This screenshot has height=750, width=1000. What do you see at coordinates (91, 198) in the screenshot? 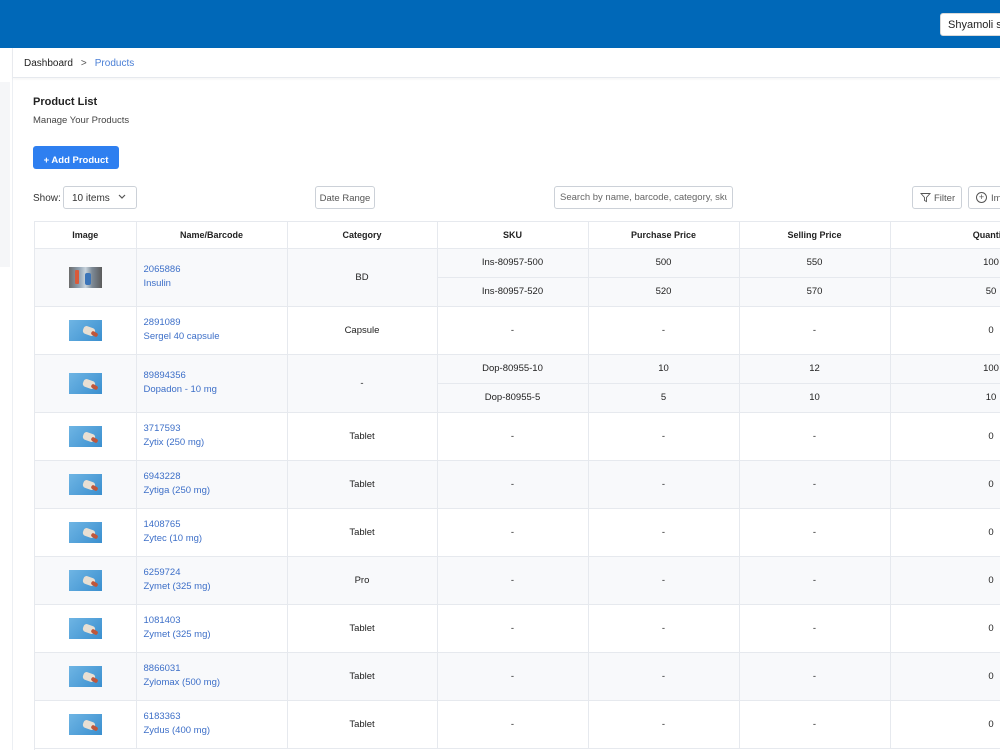
I see `items-per-page-value: 10 items` at bounding box center [91, 198].